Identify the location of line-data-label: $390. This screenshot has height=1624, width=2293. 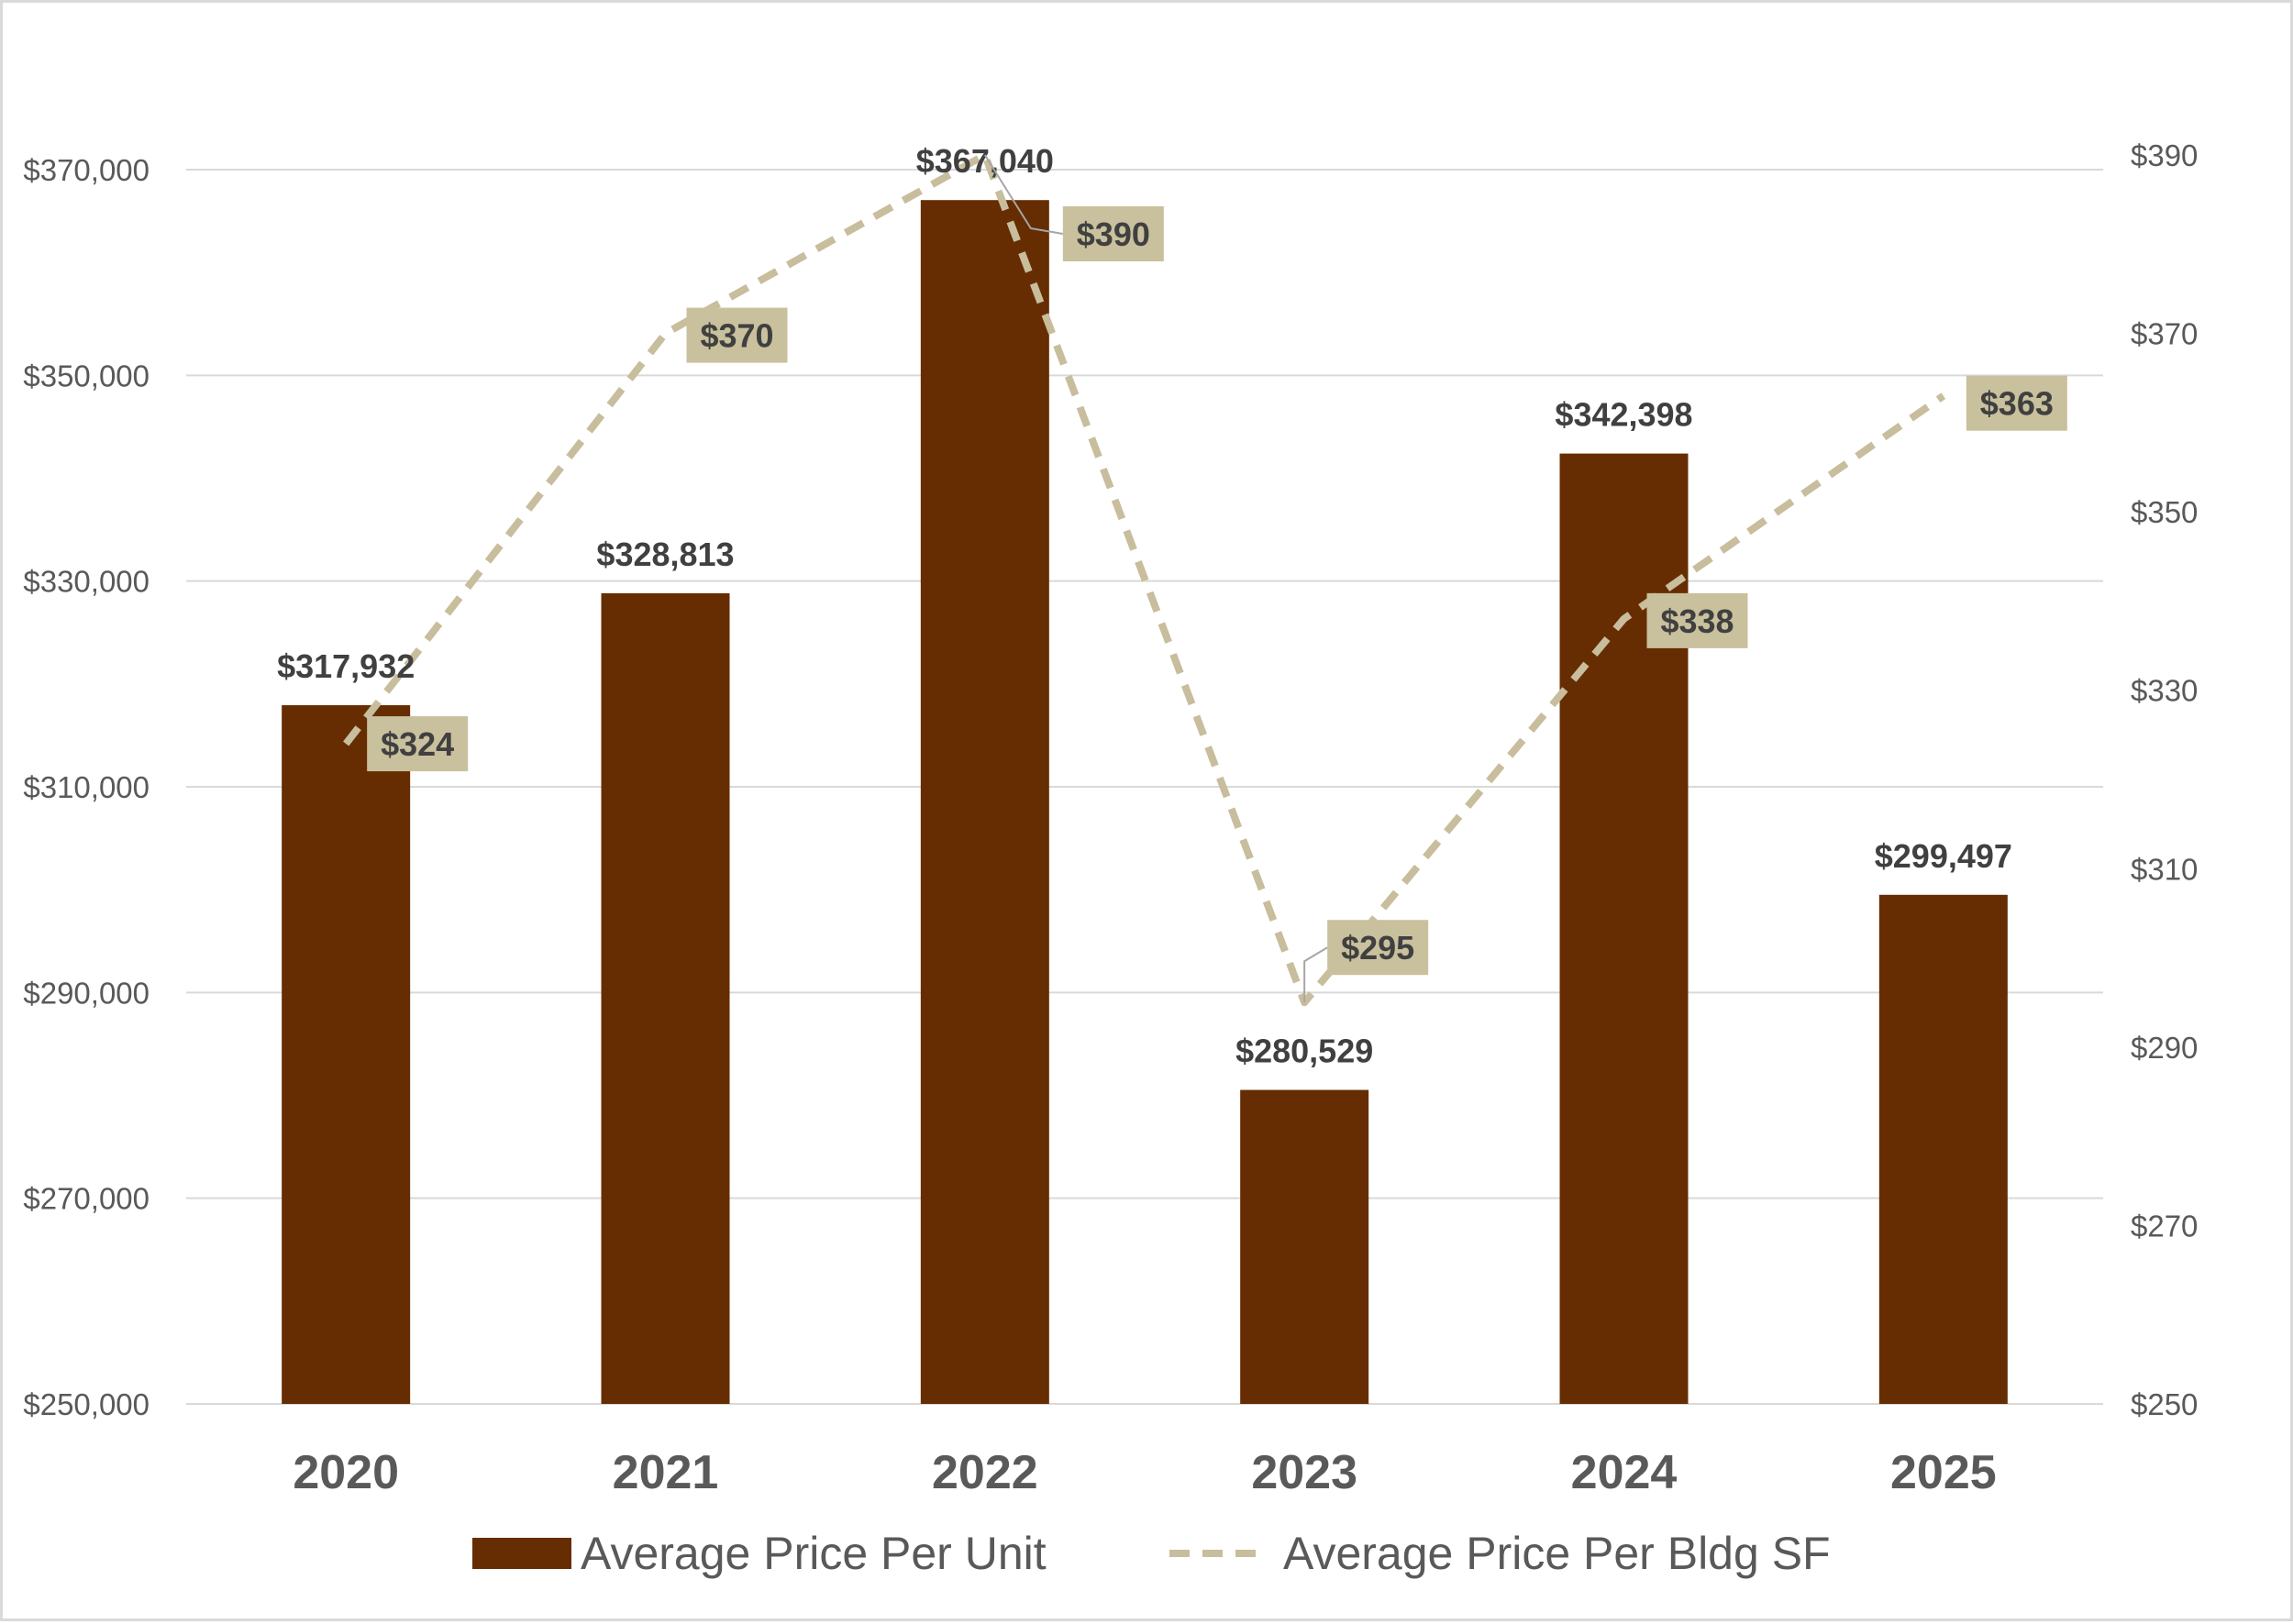
(1113, 234).